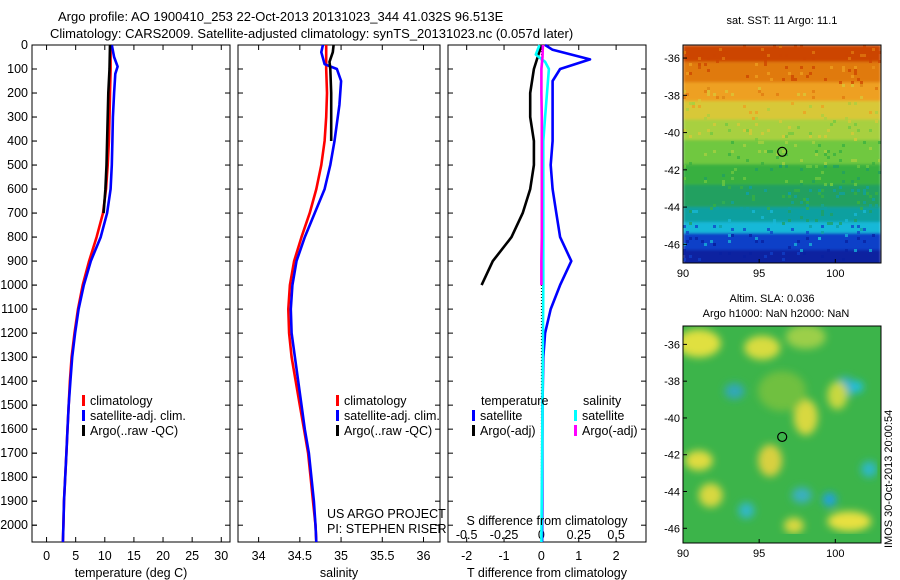 Image resolution: width=900 pixels, height=580 pixels. What do you see at coordinates (17, 189) in the screenshot?
I see `ytick-label: 600` at bounding box center [17, 189].